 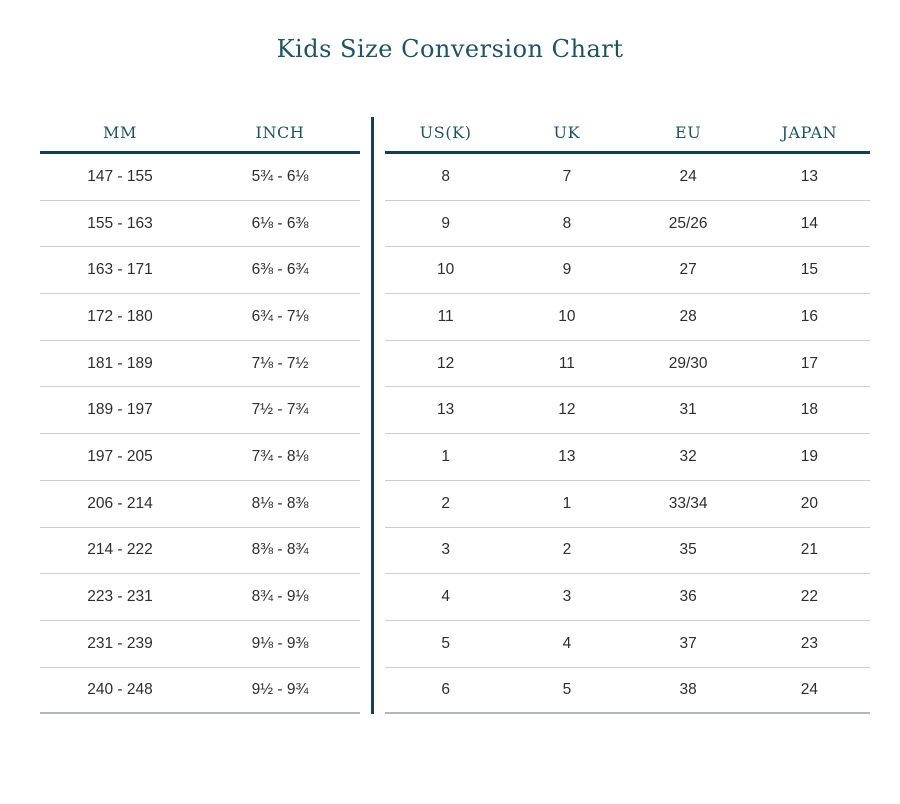 What do you see at coordinates (627, 135) in the screenshot?
I see `table-header-row: US(K) UK EU JAPAN` at bounding box center [627, 135].